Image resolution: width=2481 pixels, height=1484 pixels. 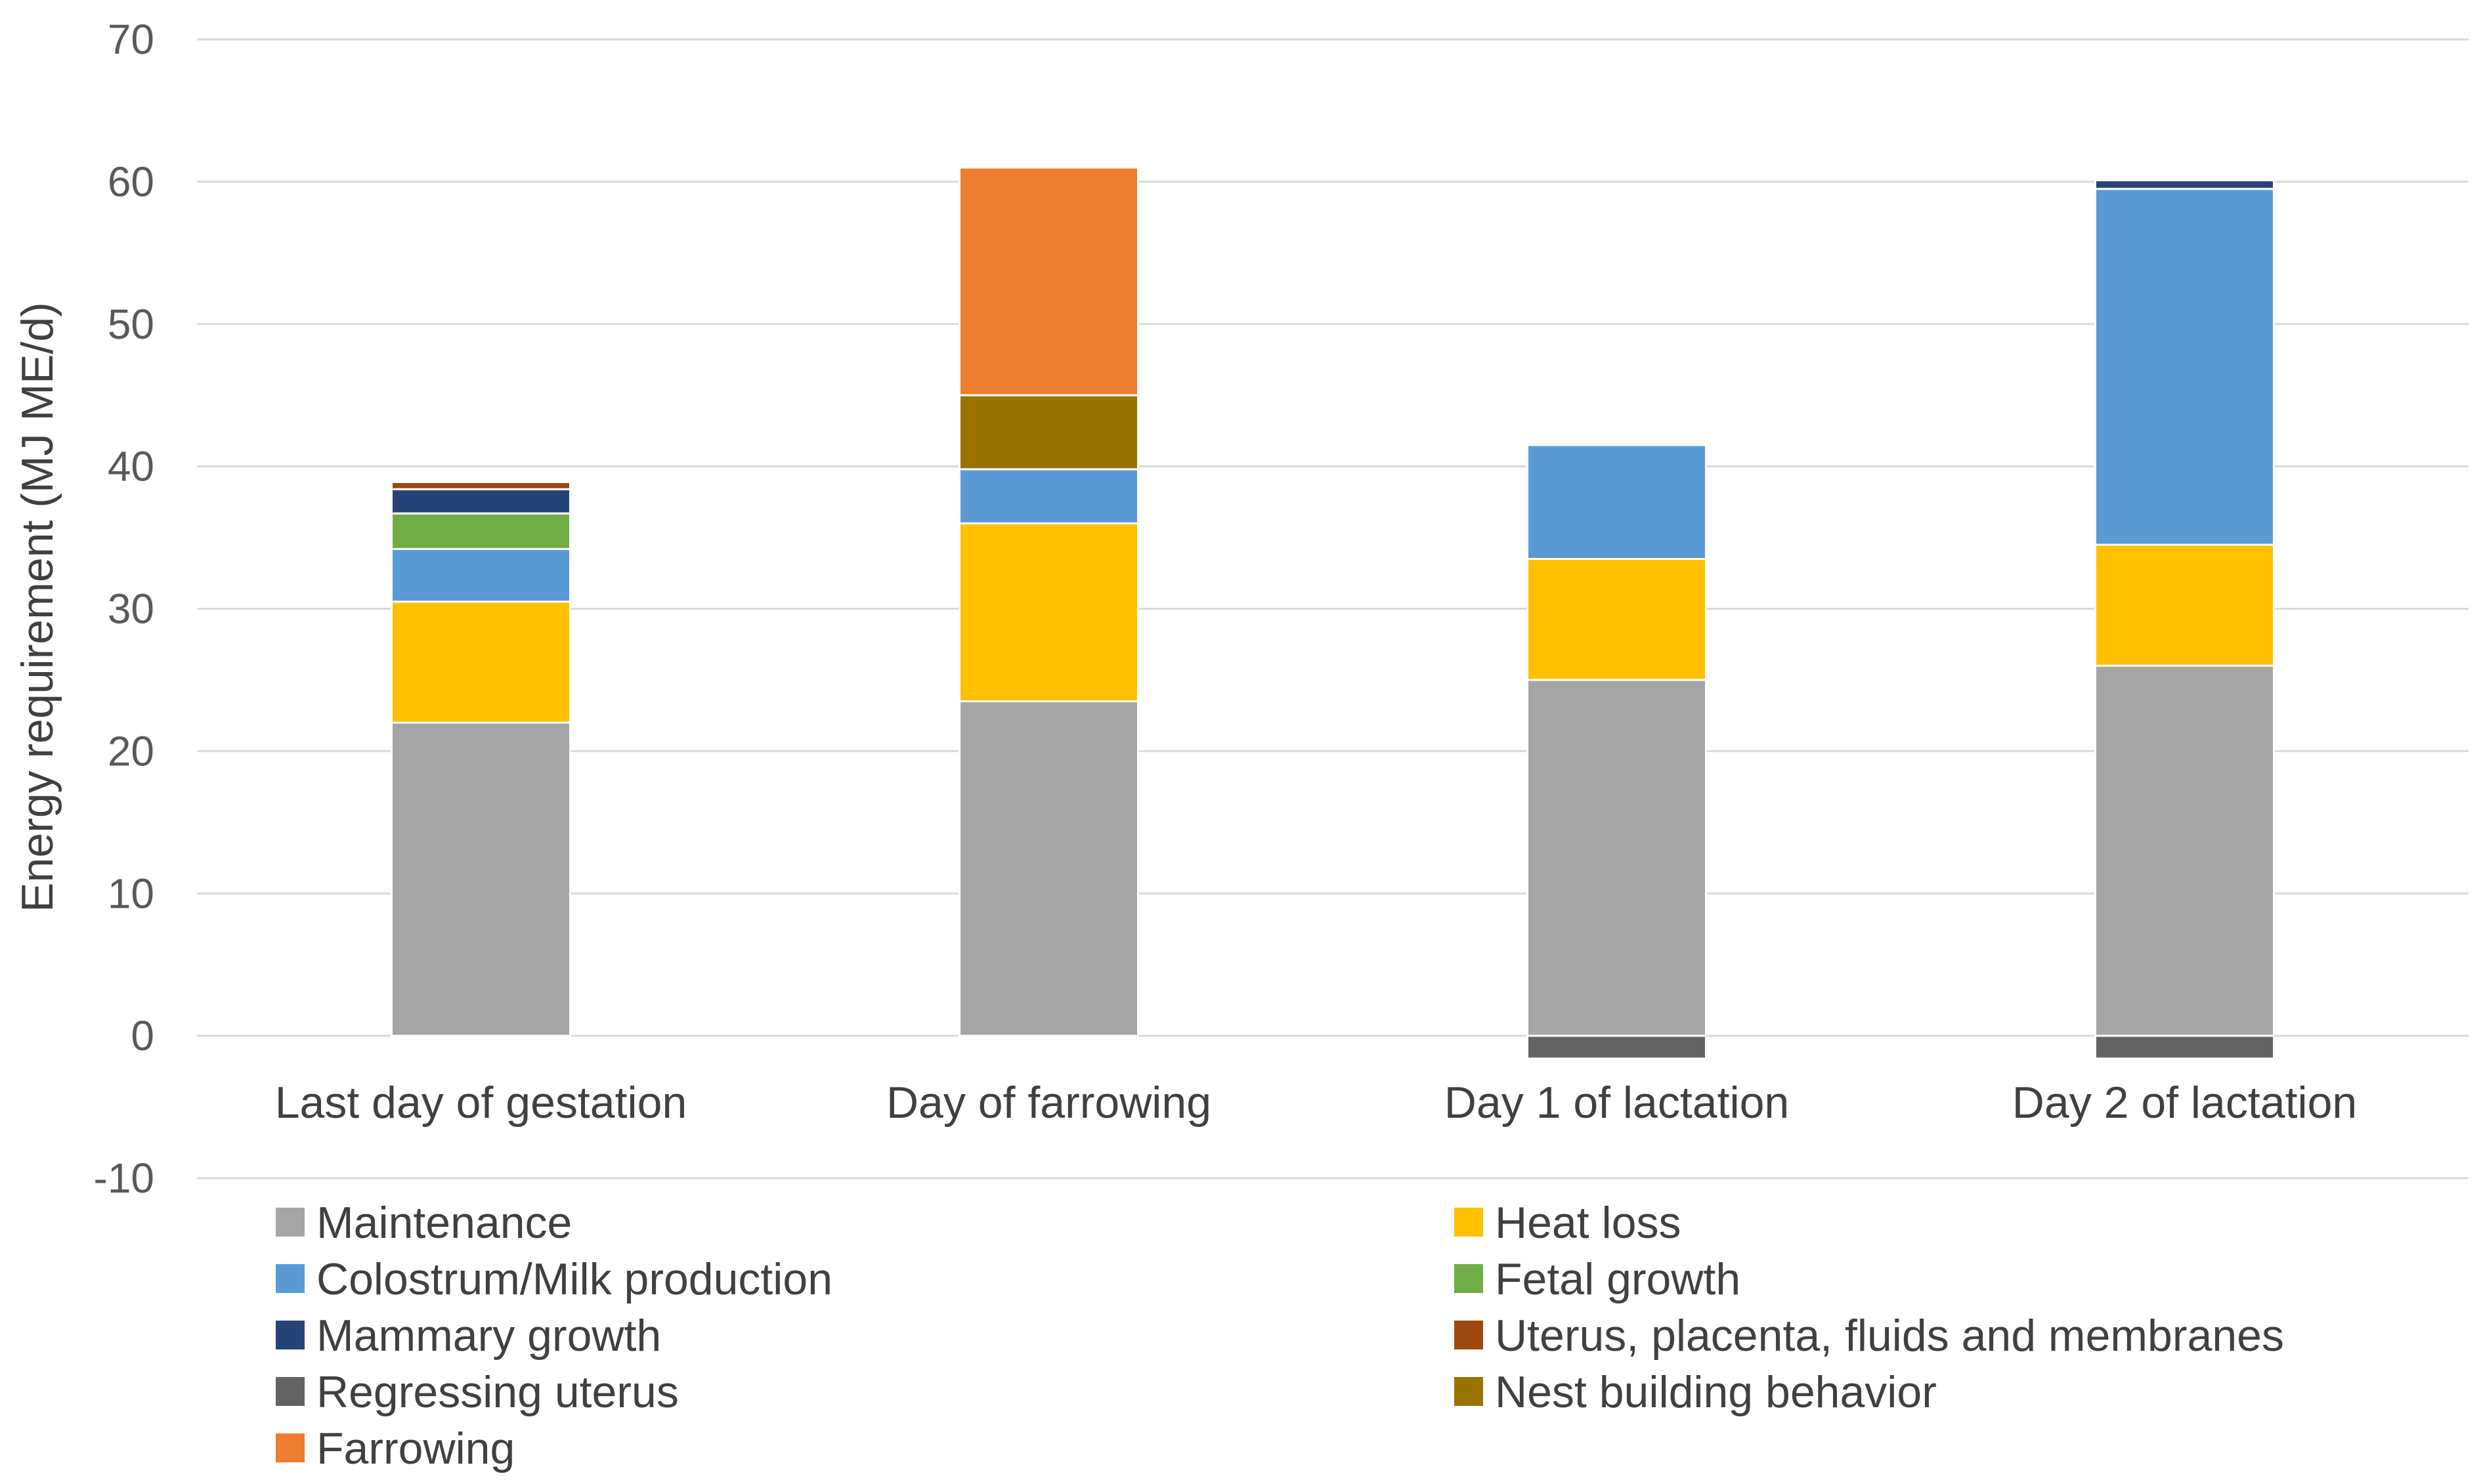 What do you see at coordinates (37, 607) in the screenshot?
I see `y-axis-title: Energy requirement (MJ ME/d)` at bounding box center [37, 607].